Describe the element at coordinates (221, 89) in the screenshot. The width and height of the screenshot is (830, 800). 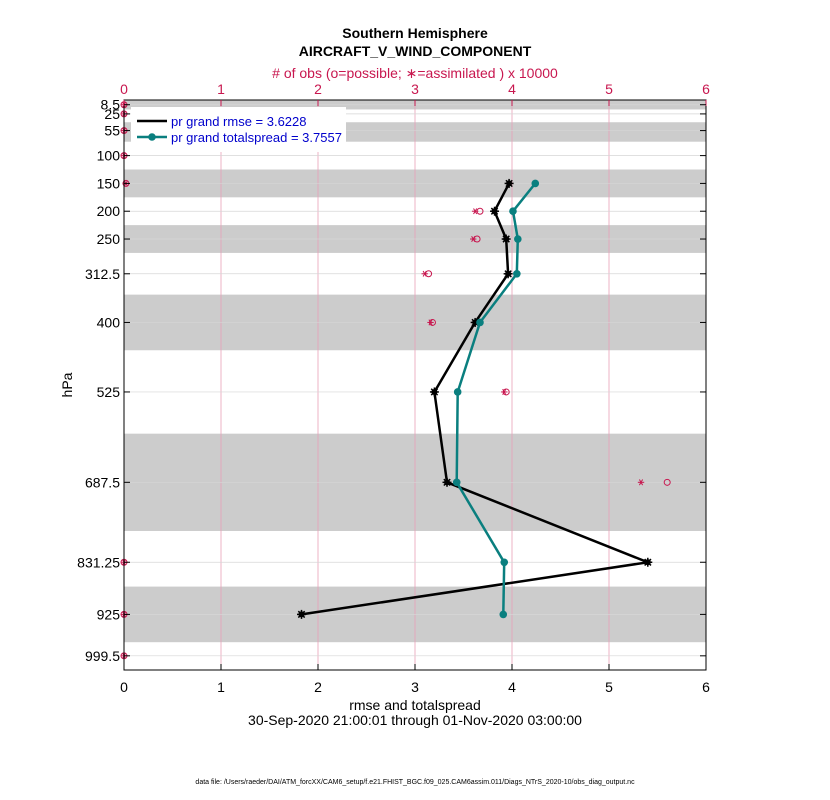
I see `top-tick-label-1: 1` at that location.